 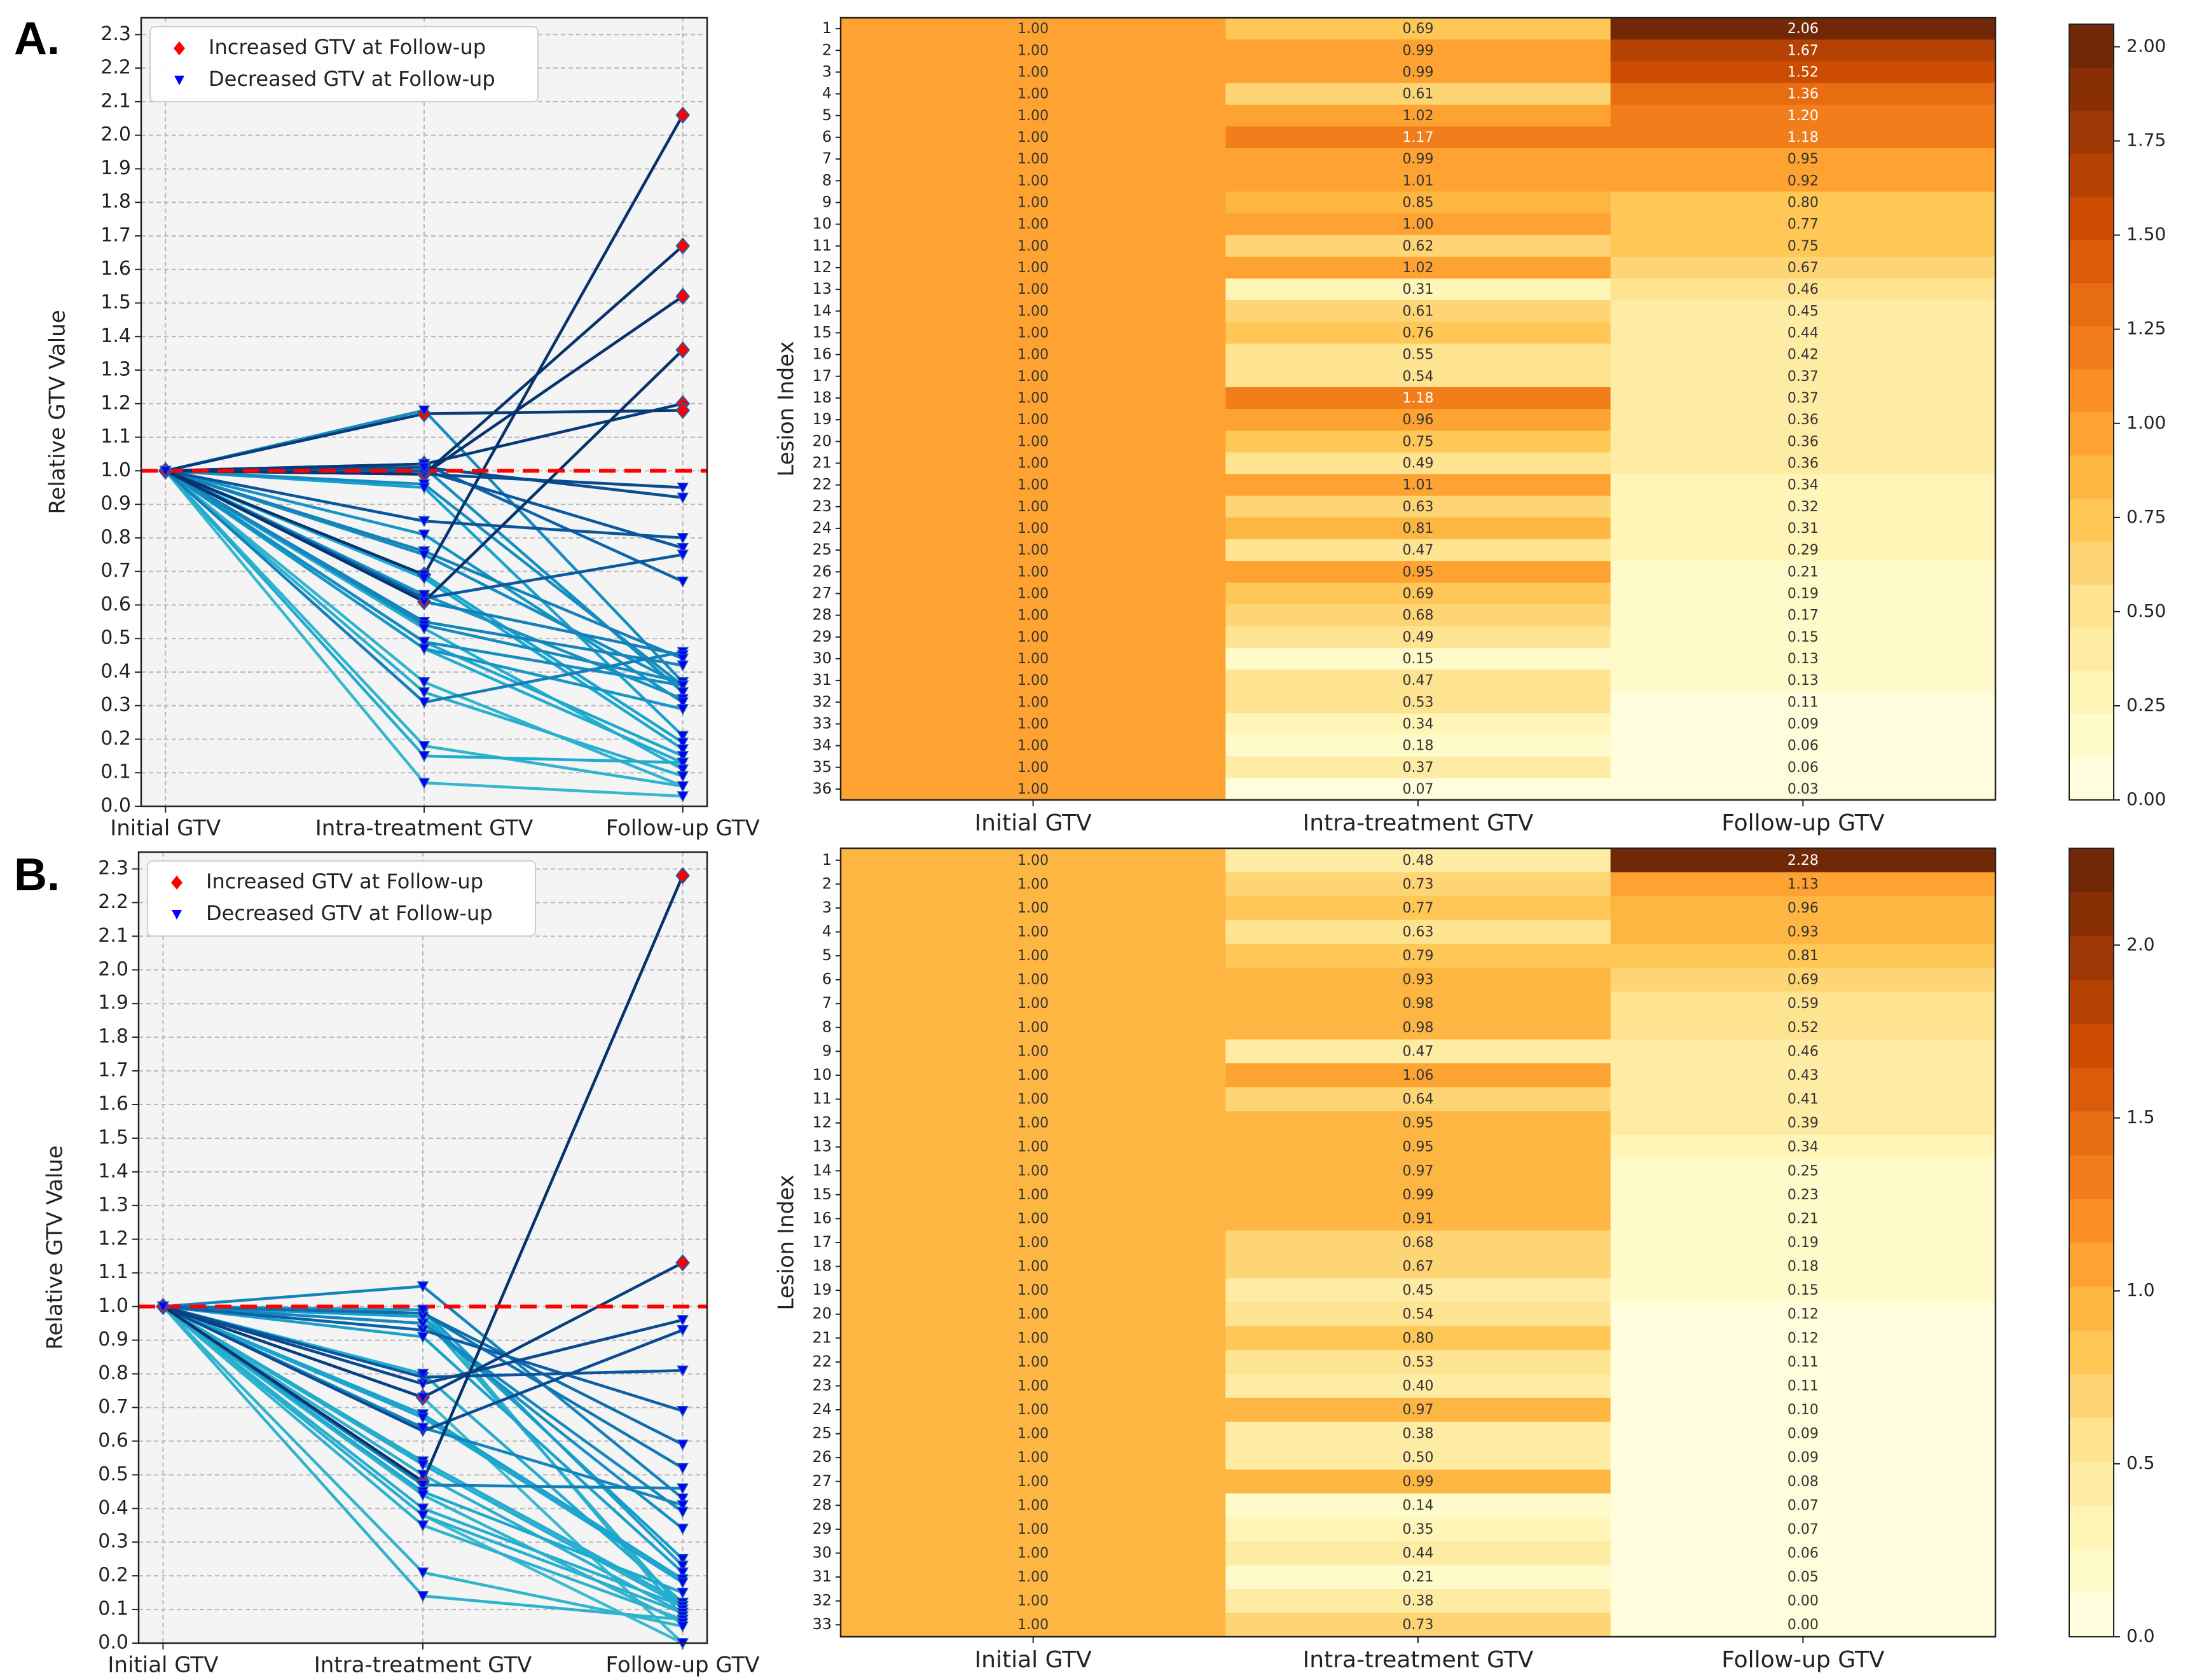 I want to click on cell-value: 0.77, so click(x=1418, y=908).